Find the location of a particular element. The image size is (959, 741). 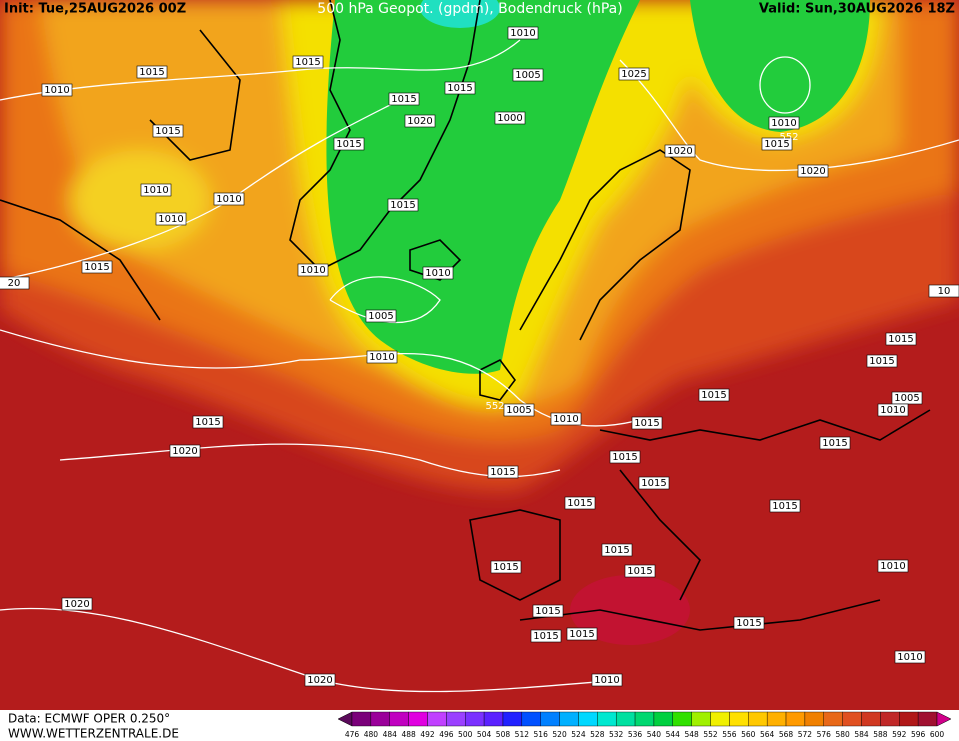

isobar-label: 10 is located at coordinates (943, 291).